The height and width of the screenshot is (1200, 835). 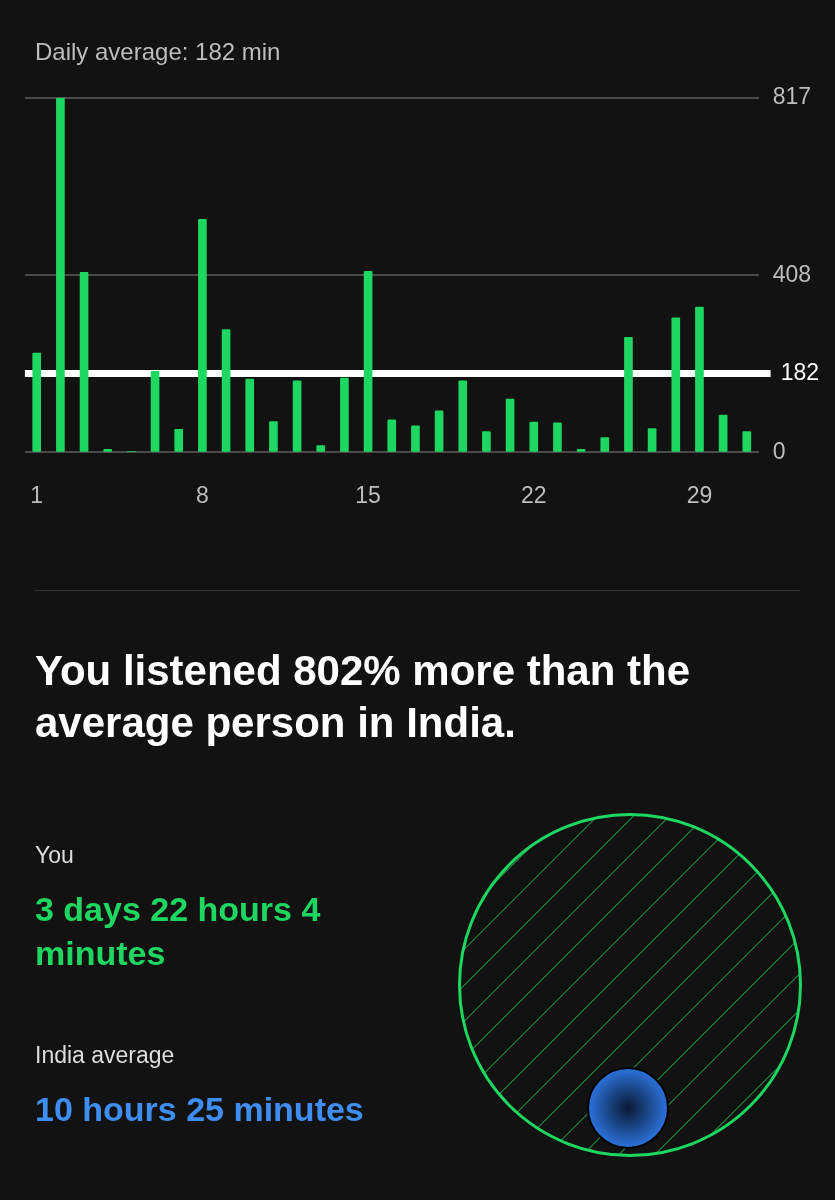 What do you see at coordinates (799, 371) in the screenshot?
I see `ref-line-label: 182` at bounding box center [799, 371].